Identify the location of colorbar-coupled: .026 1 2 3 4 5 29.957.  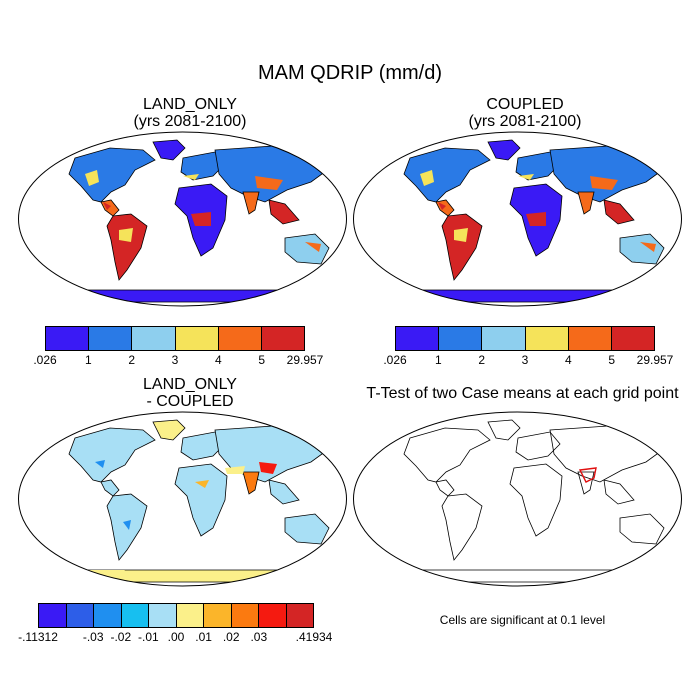
(528, 347).